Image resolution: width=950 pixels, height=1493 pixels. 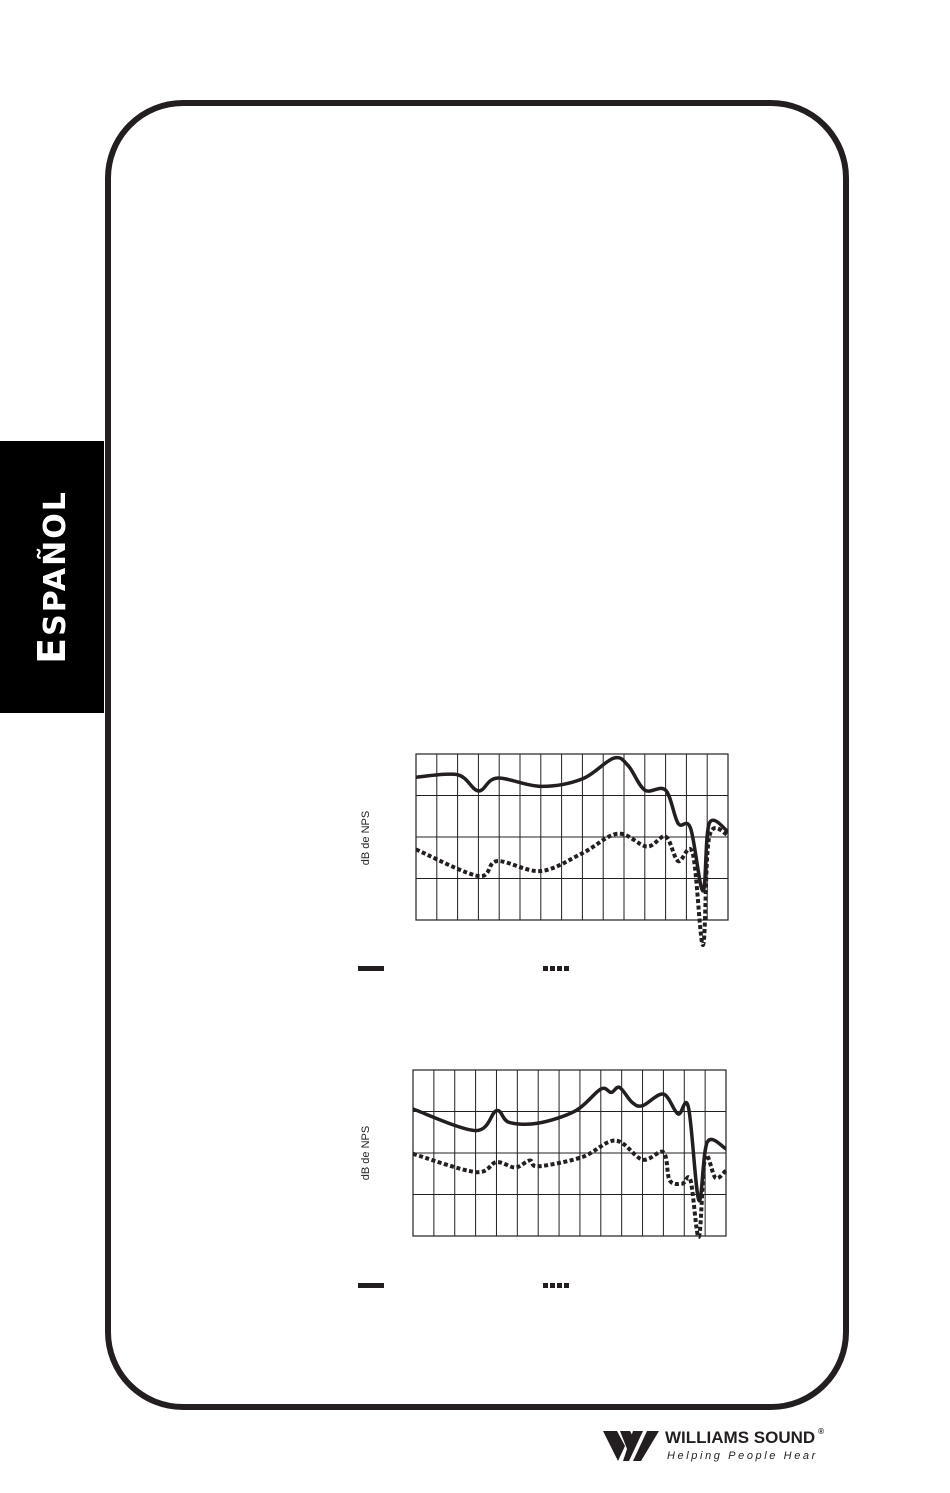 What do you see at coordinates (371, 968) in the screenshot?
I see `chart1-legend-solid-swatch` at bounding box center [371, 968].